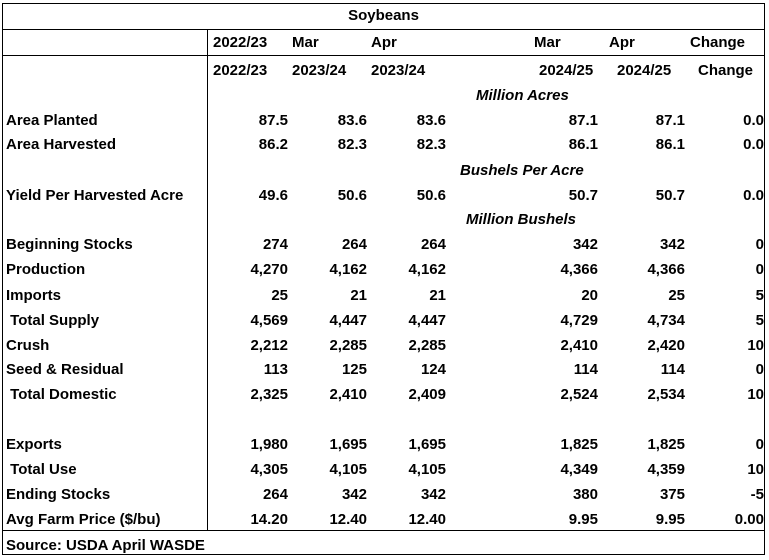  Describe the element at coordinates (61, 394) in the screenshot. I see `row-label: Total Domestic` at that location.